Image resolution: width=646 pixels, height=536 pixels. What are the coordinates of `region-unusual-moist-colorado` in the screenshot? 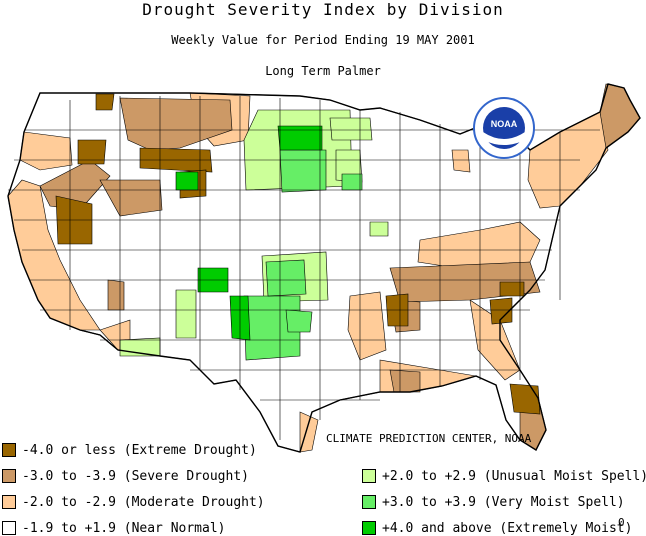 It's located at (186, 314).